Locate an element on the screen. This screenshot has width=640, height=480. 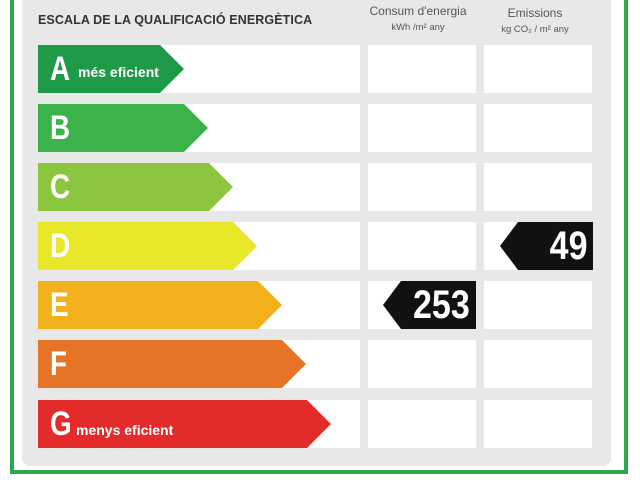
emissions-value: 49 is located at coordinates (568, 246).